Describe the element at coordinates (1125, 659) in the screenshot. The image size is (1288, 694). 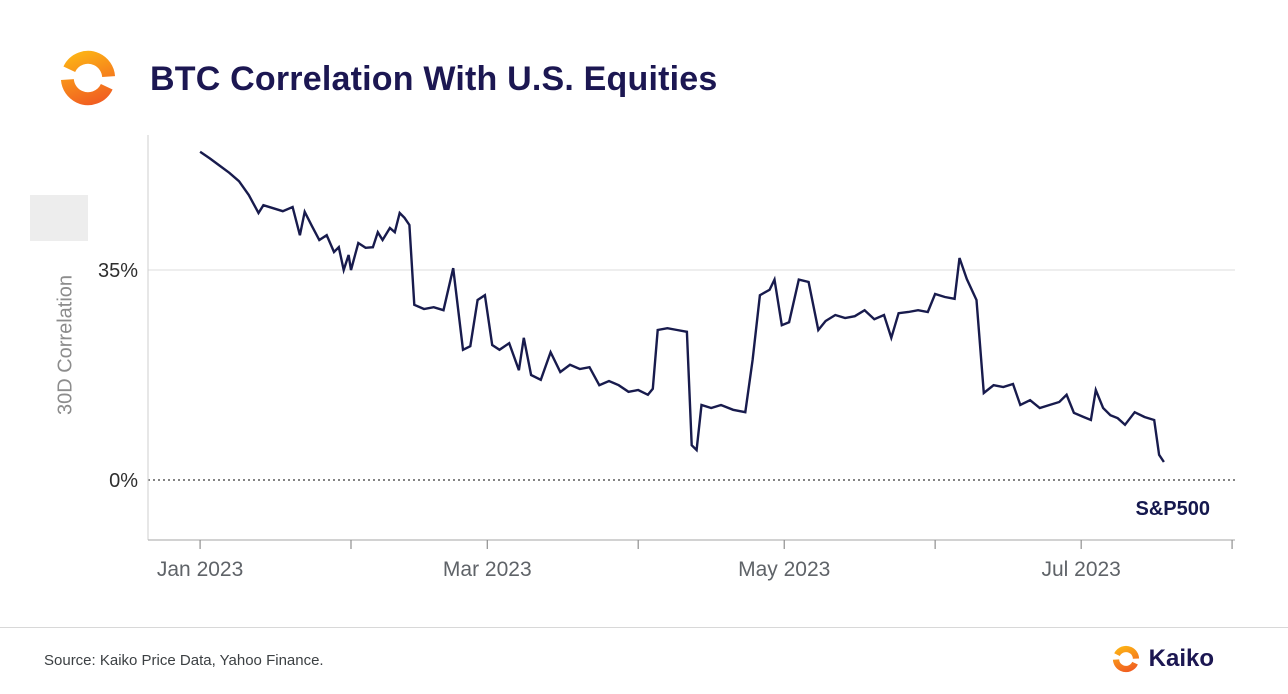
I see `kaiko-logo-icon-small` at that location.